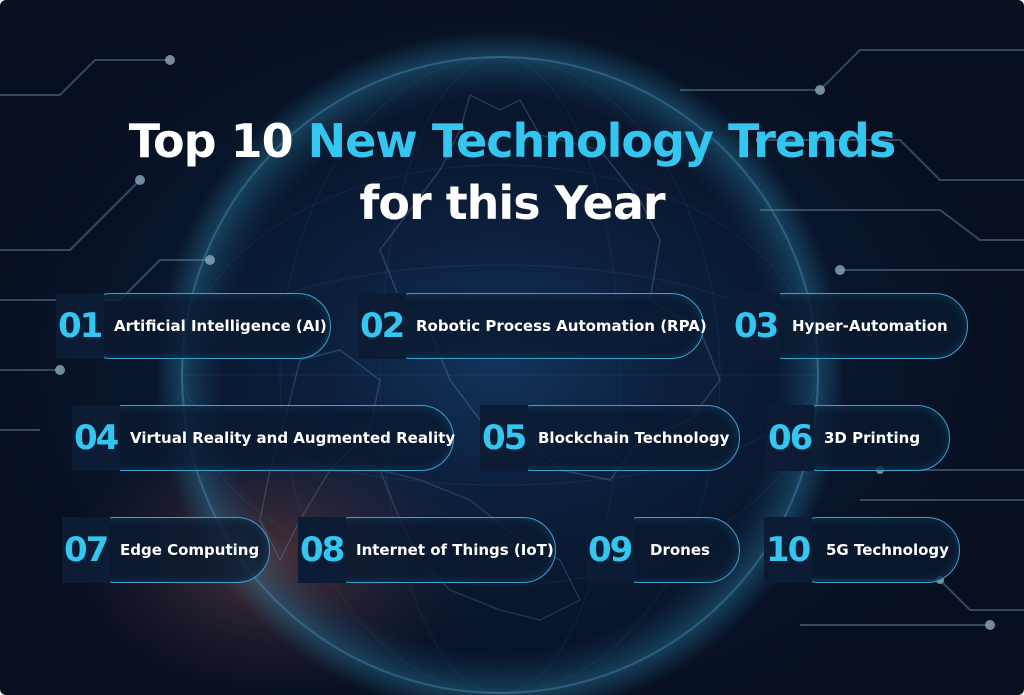 This screenshot has width=1024, height=695. What do you see at coordinates (80, 326) in the screenshot?
I see `trend-number-01: 01` at bounding box center [80, 326].